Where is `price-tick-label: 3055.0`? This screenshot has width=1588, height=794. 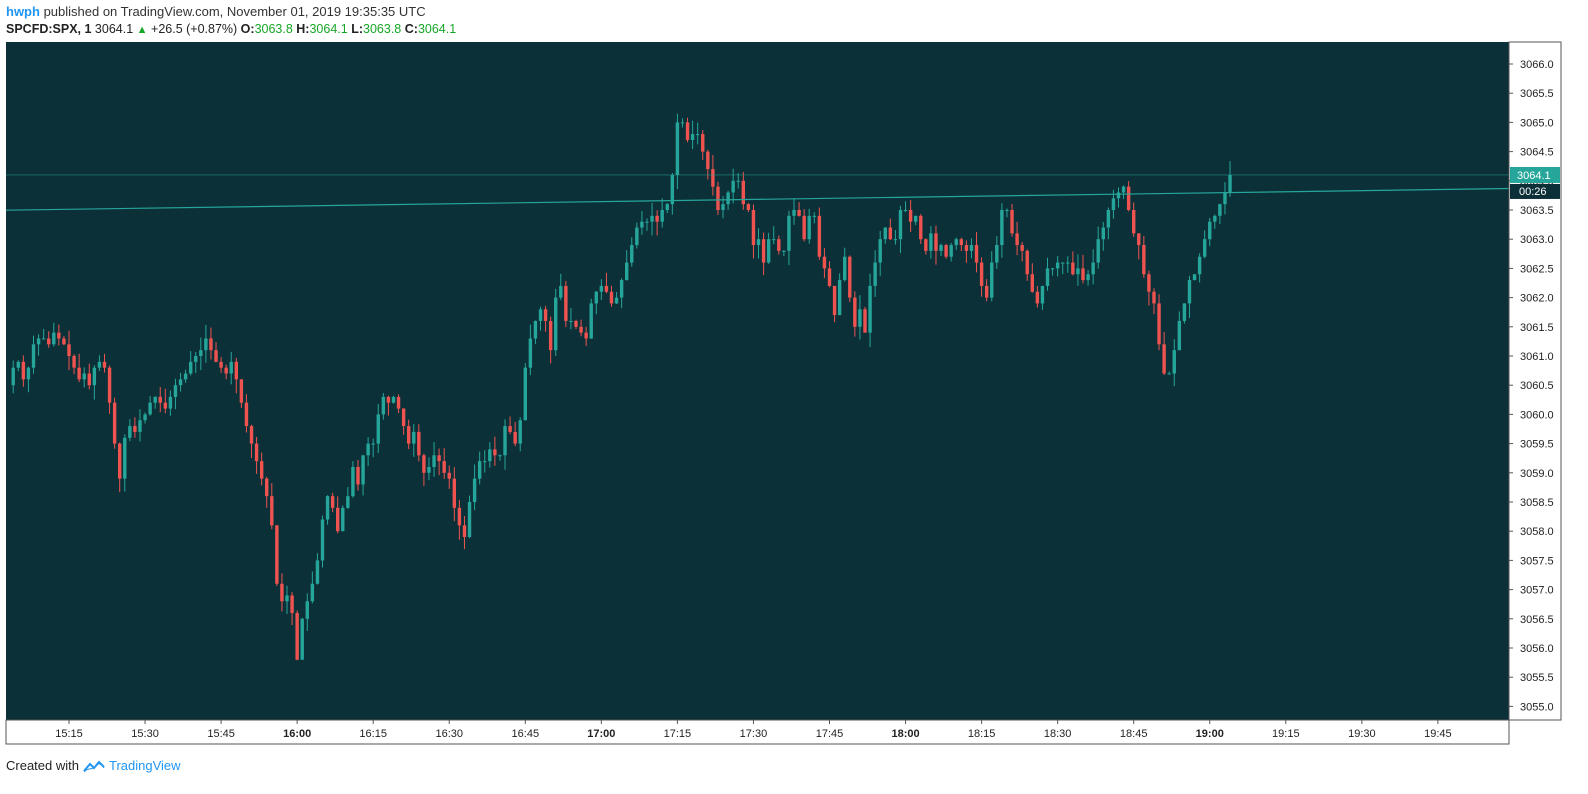
price-tick-label: 3055.0 is located at coordinates (1537, 707).